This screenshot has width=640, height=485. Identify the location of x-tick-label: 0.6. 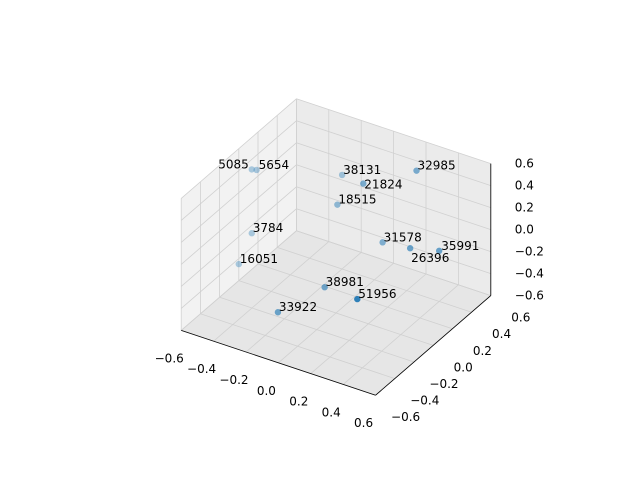
(363, 423).